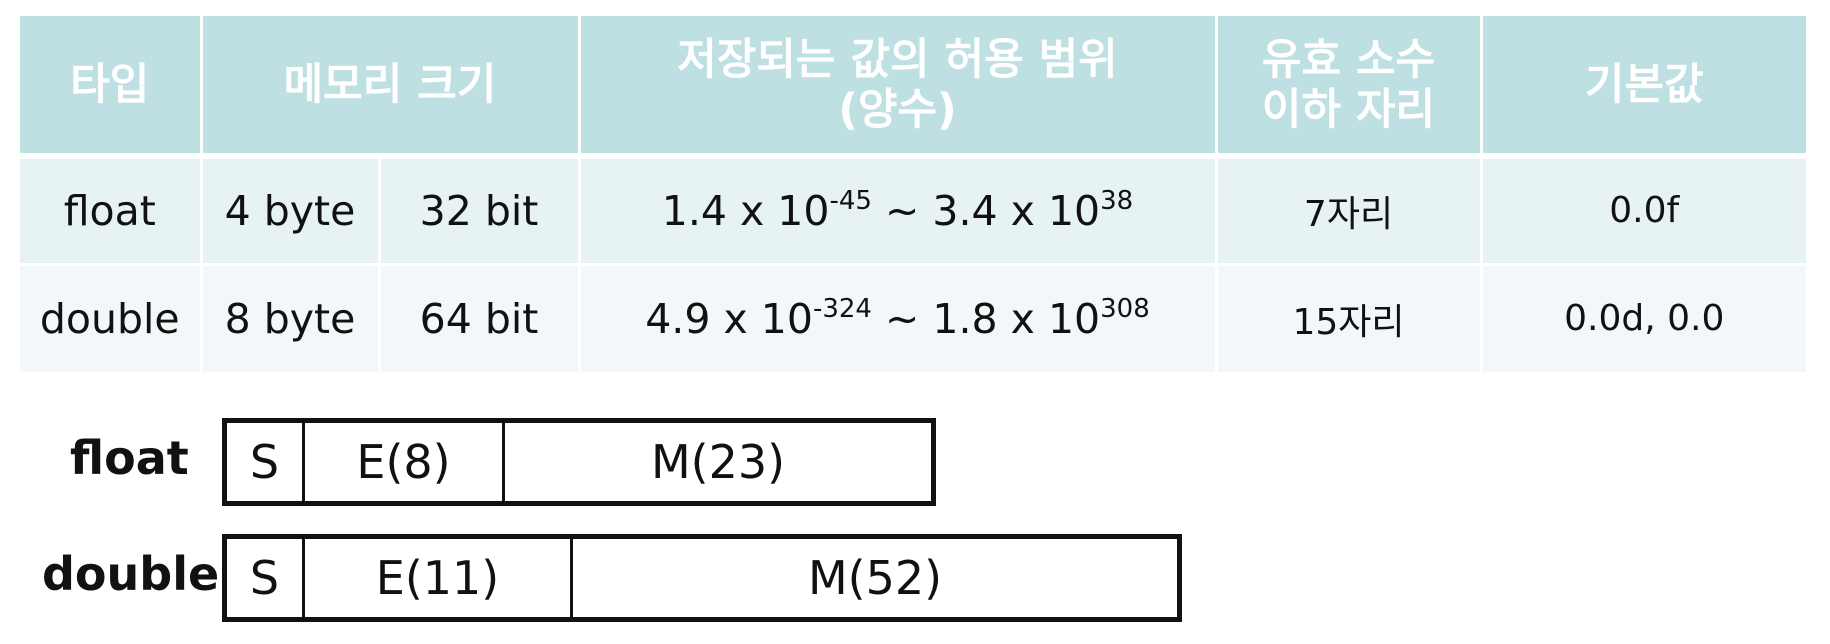  Describe the element at coordinates (716, 462) in the screenshot. I see `mantissa-field: M(23)` at that location.